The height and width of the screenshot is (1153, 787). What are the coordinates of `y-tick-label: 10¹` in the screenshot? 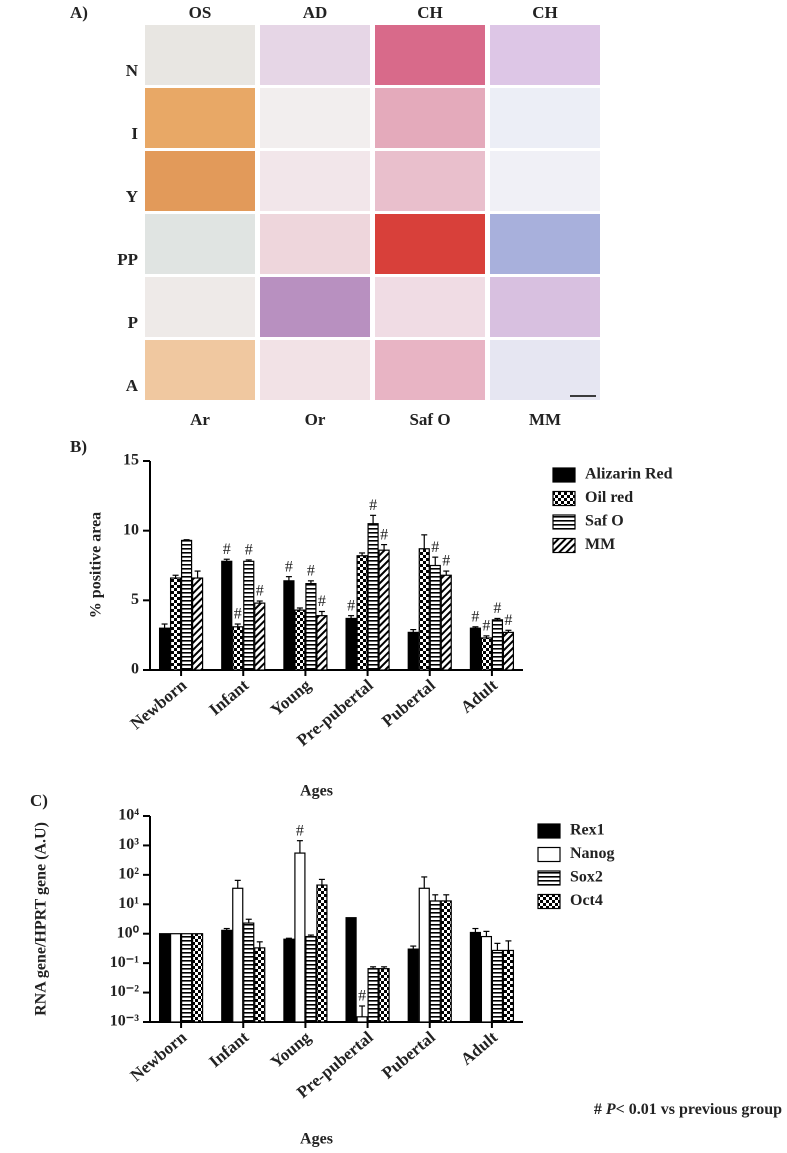 It's located at (128, 903).